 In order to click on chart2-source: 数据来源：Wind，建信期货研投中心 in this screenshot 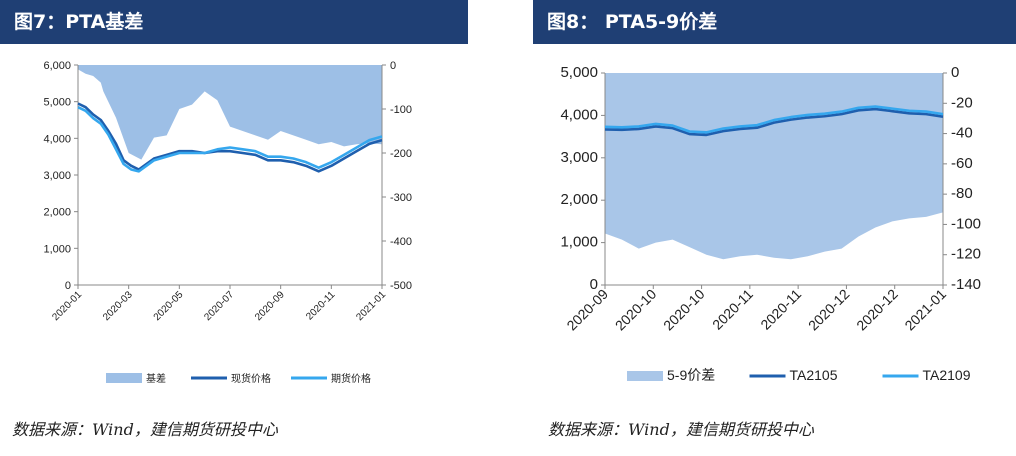, I will do `click(681, 429)`.